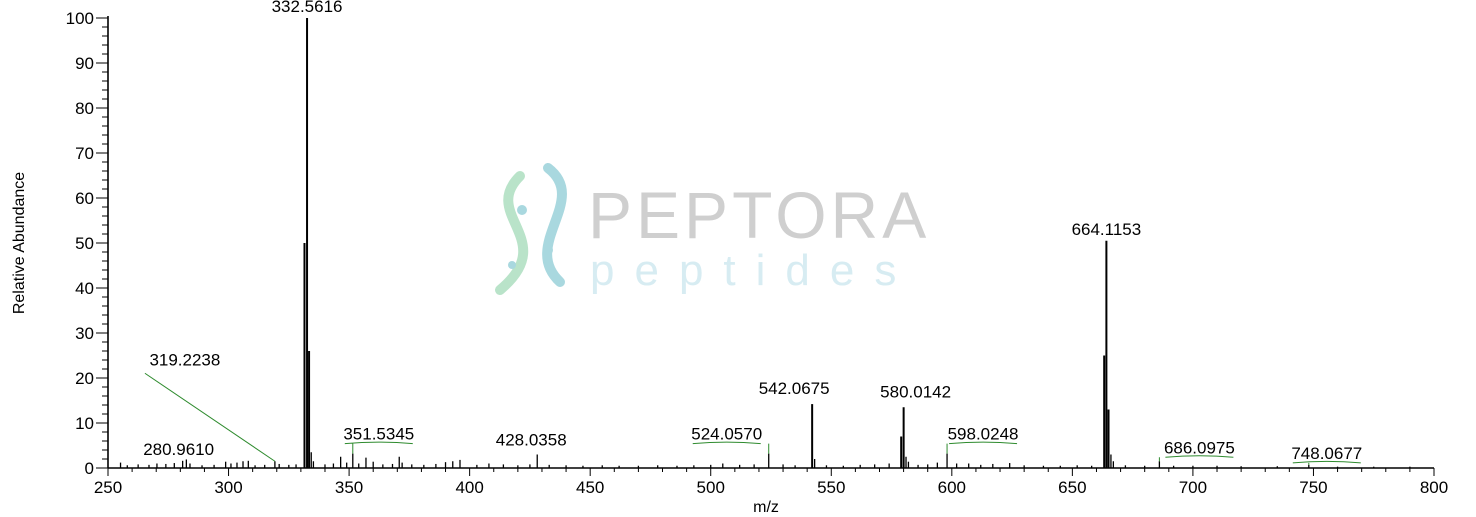  What do you see at coordinates (766, 507) in the screenshot?
I see `x-axis-title: m/z` at bounding box center [766, 507].